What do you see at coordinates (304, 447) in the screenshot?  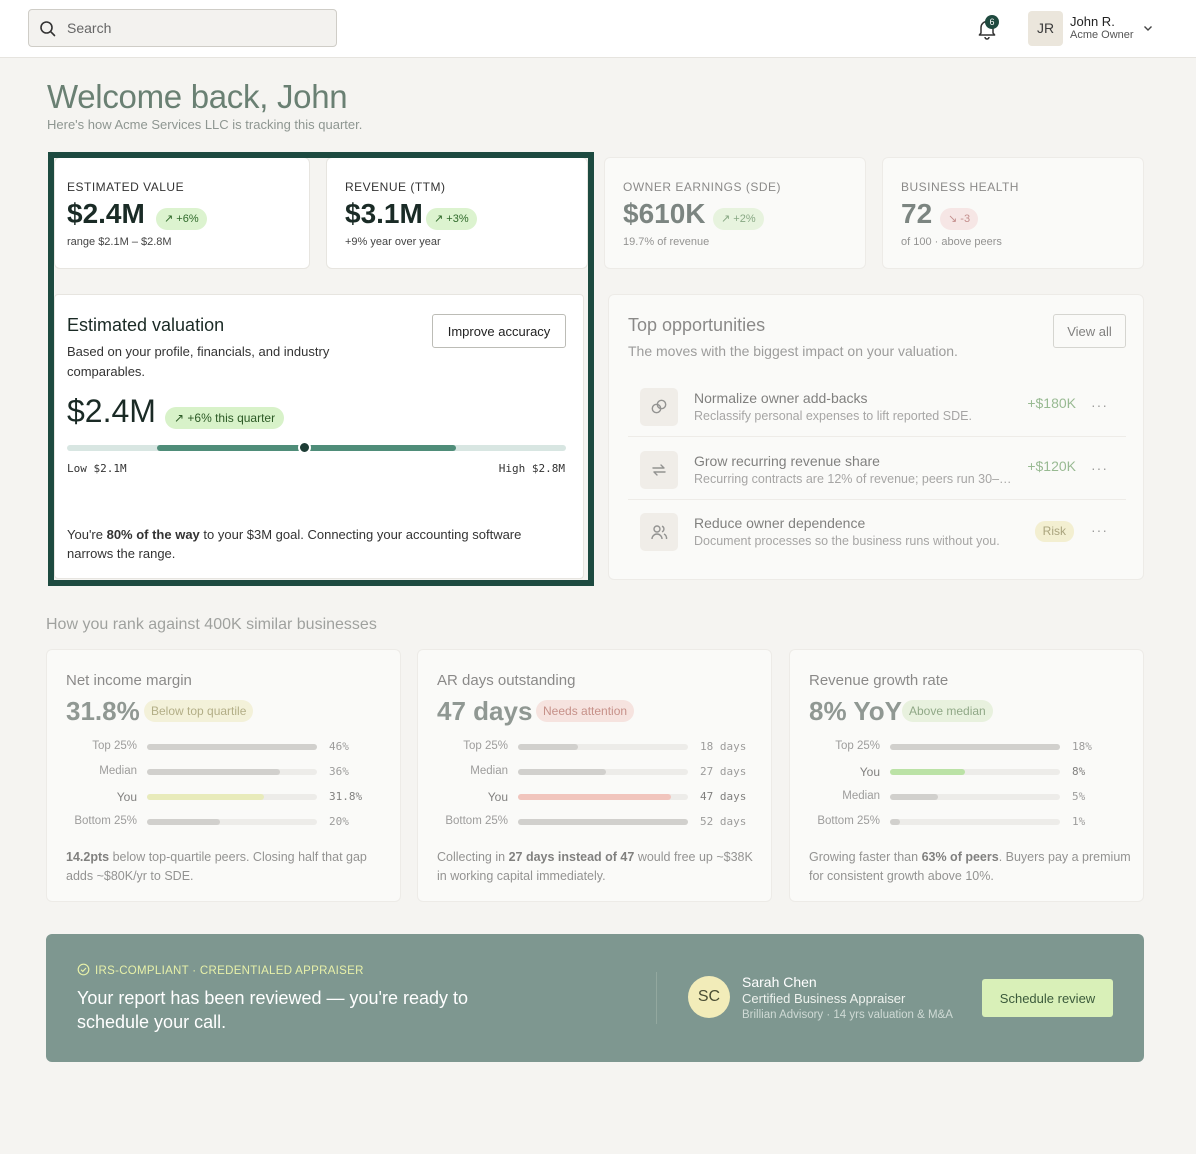 I see `valuation-marker` at bounding box center [304, 447].